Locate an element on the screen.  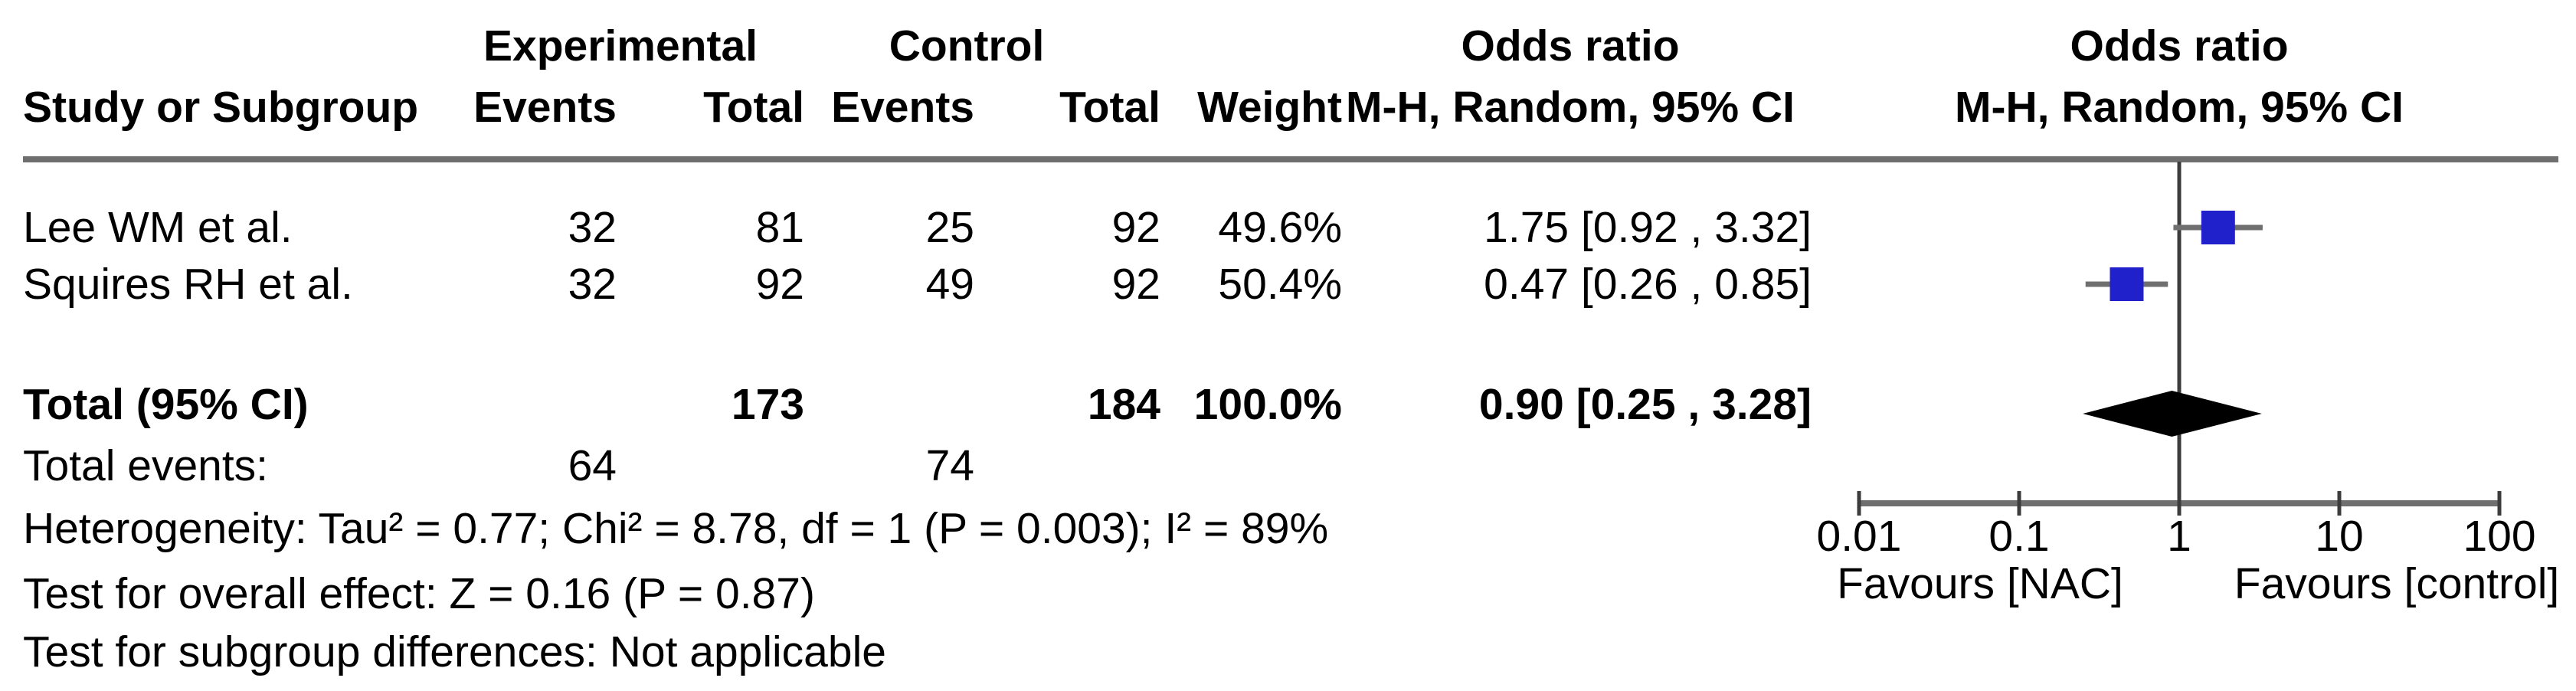
weight-value: 49.6% is located at coordinates (1280, 227).